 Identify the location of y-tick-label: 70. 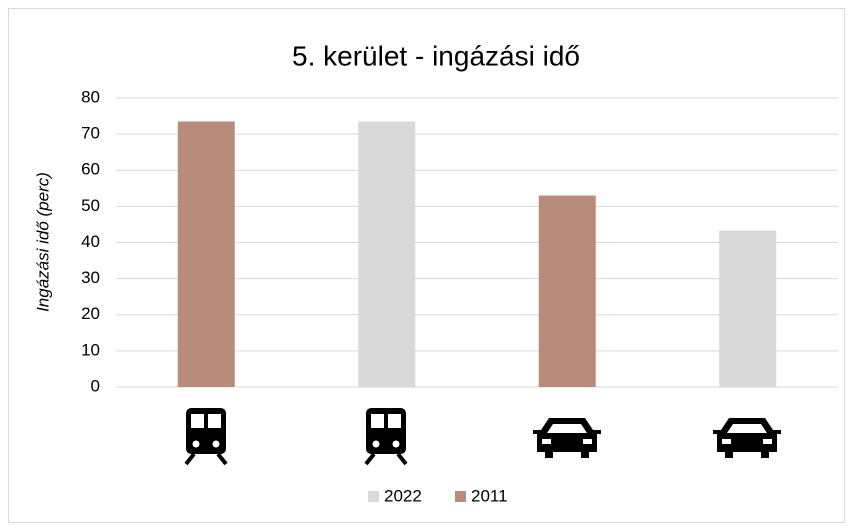
(90, 133).